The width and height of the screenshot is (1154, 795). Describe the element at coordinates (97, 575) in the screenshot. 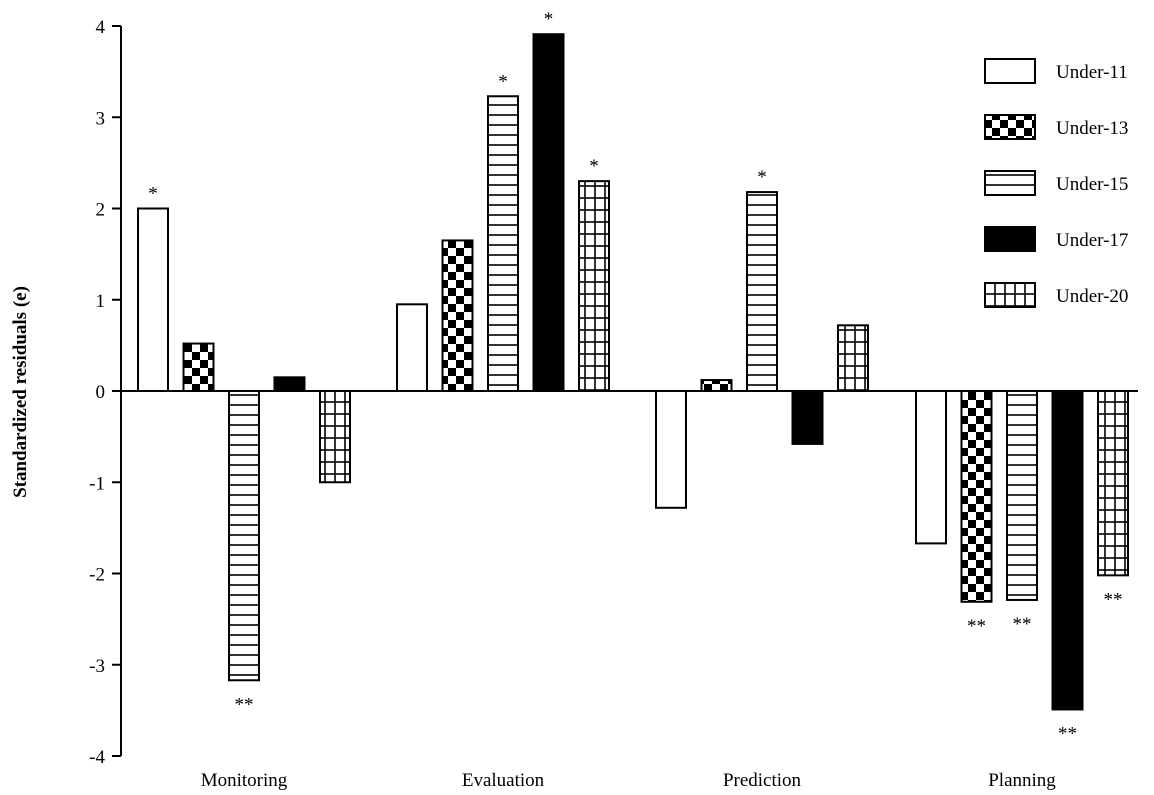

I see `y-tick-label: -2` at that location.